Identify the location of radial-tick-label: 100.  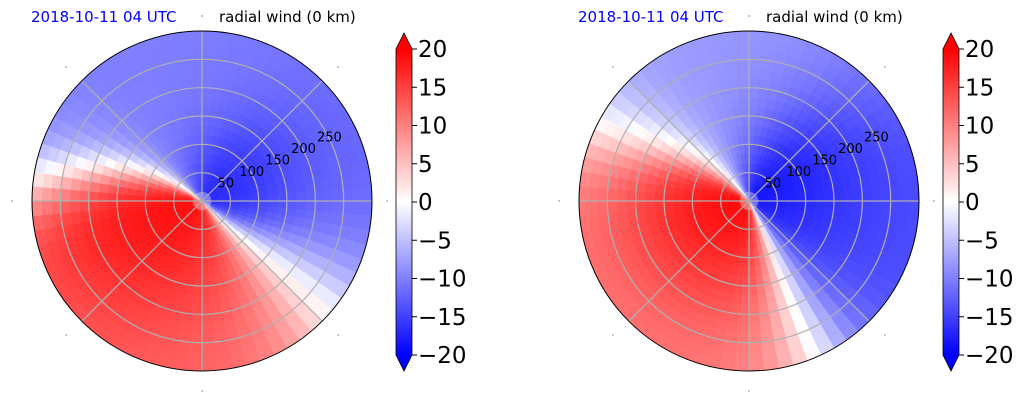
(798, 172).